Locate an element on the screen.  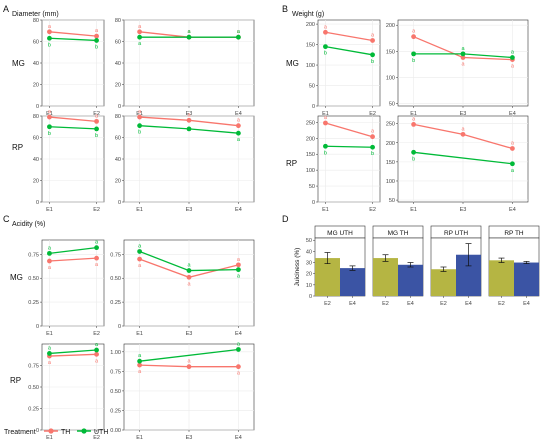
y-axis-label: Juiciness (%) is located at coordinates (297, 267).